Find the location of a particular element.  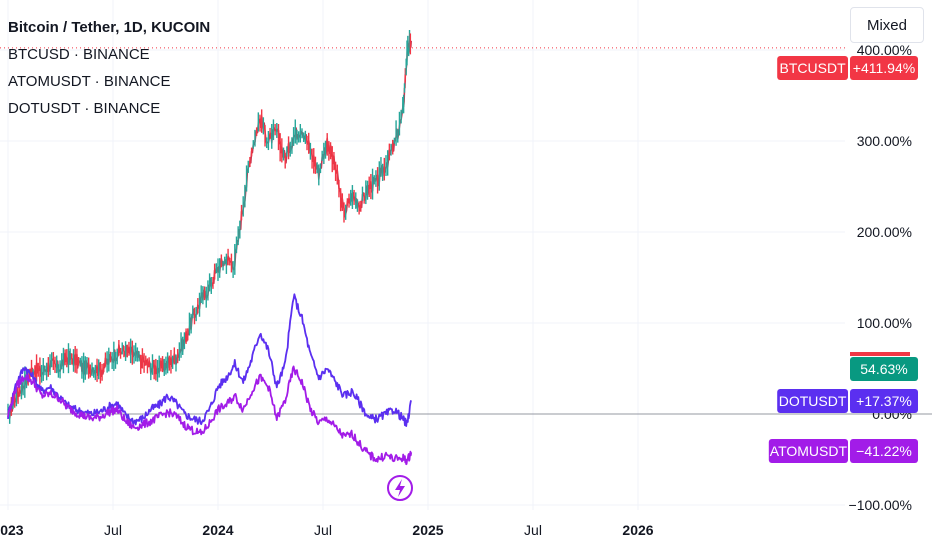

price-tag-name: BTCUSDT is located at coordinates (813, 68).